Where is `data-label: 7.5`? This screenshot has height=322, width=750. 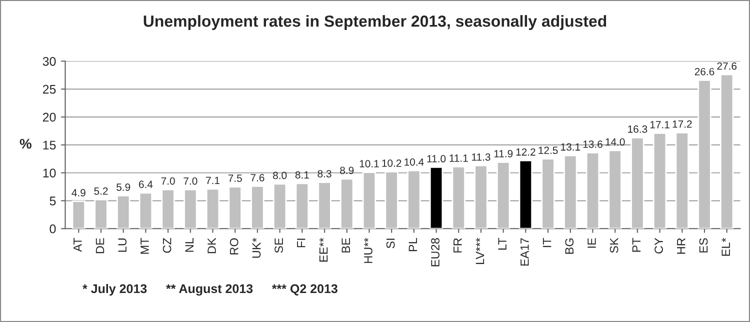
data-label: 7.5 is located at coordinates (235, 178).